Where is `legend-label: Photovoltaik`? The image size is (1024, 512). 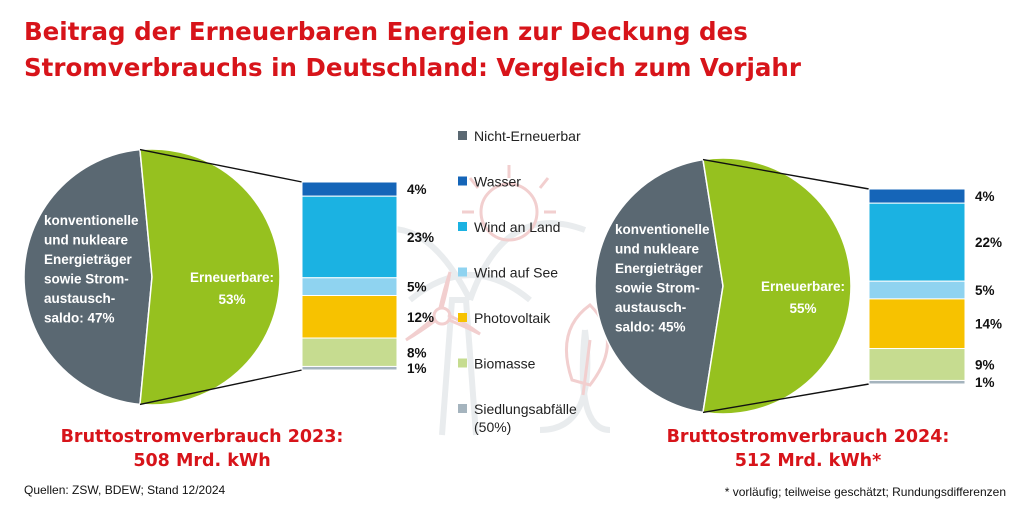 legend-label: Photovoltaik is located at coordinates (512, 318).